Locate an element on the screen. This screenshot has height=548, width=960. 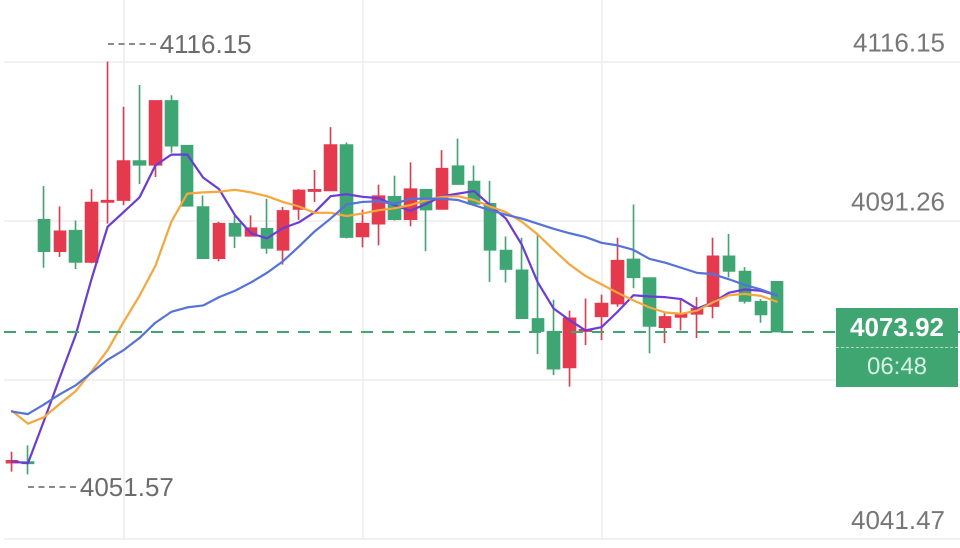
ref-line-label: 4073.92 is located at coordinates (897, 327).